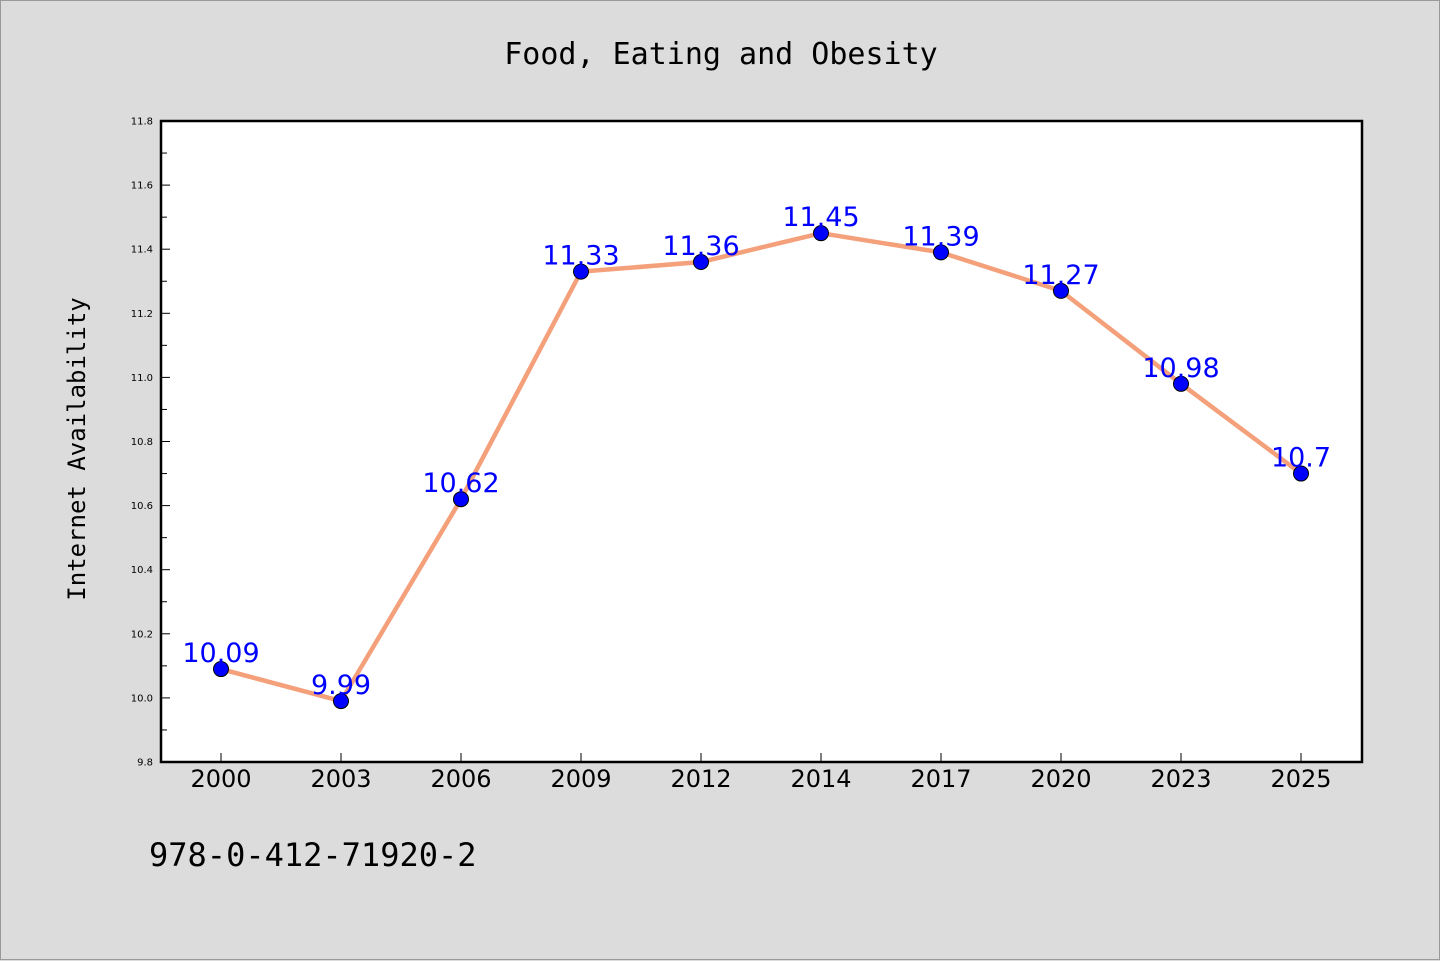  Describe the element at coordinates (460, 483) in the screenshot. I see `data-label: 10.62` at that location.